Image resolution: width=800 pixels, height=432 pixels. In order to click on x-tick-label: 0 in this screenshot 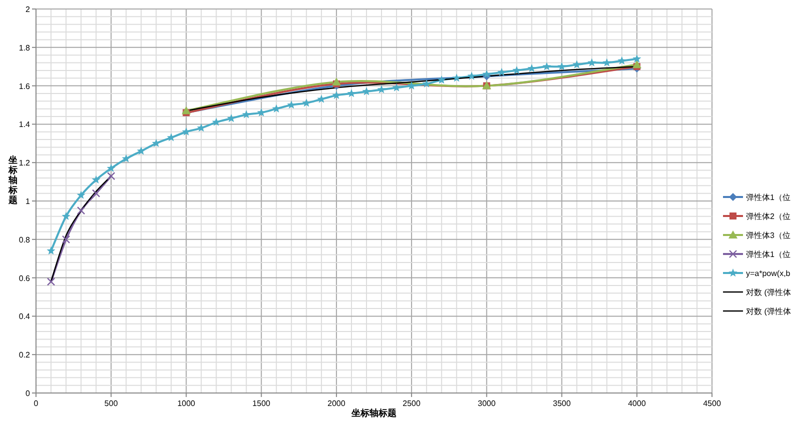, I will do `click(36, 403)`.